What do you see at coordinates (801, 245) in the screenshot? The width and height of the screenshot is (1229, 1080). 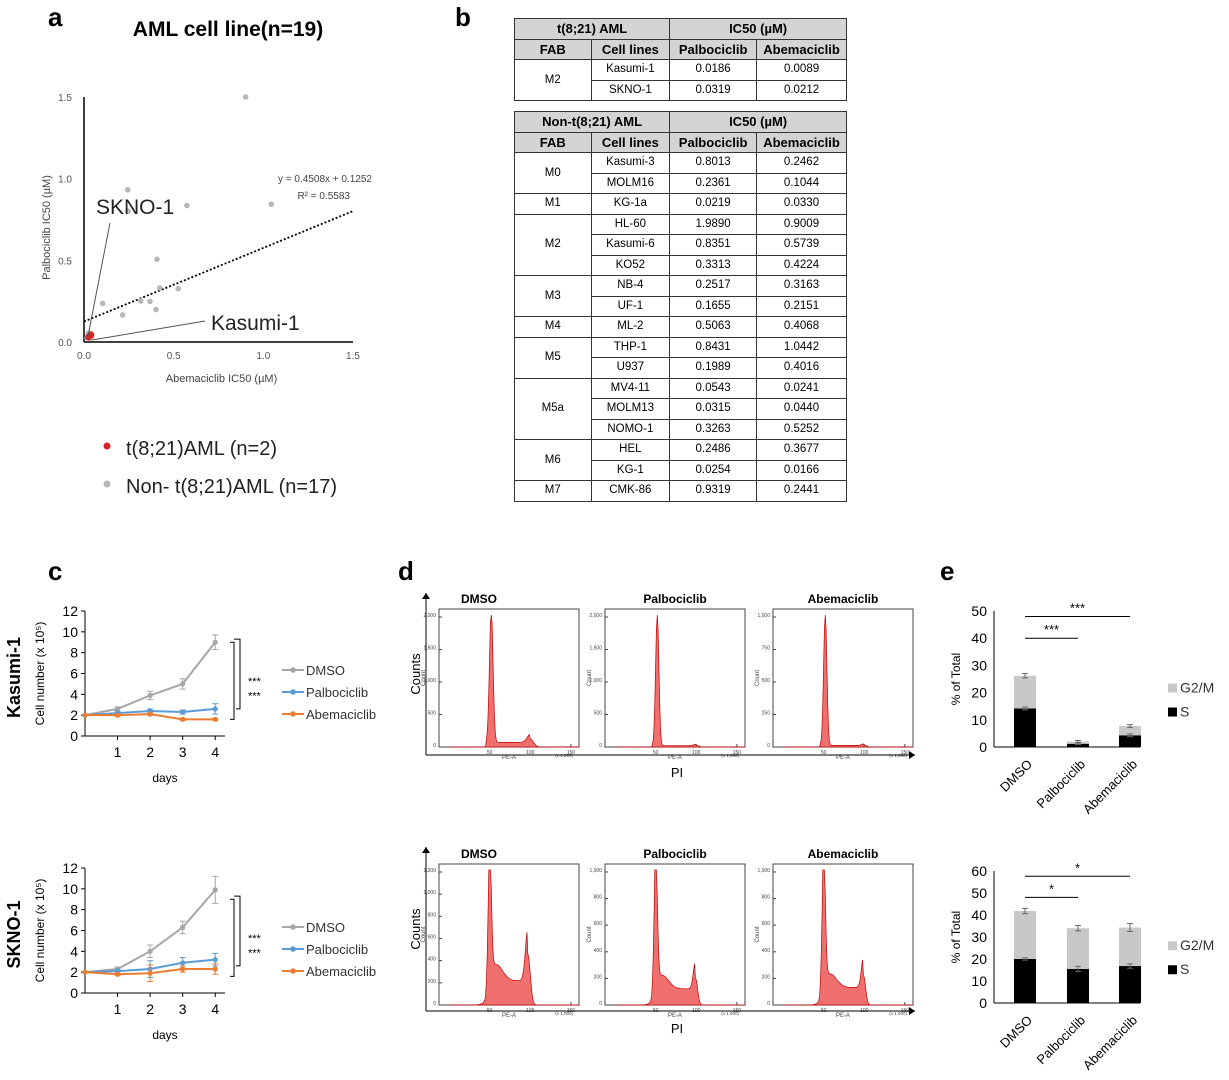 I see `table-cell: 0.5739` at bounding box center [801, 245].